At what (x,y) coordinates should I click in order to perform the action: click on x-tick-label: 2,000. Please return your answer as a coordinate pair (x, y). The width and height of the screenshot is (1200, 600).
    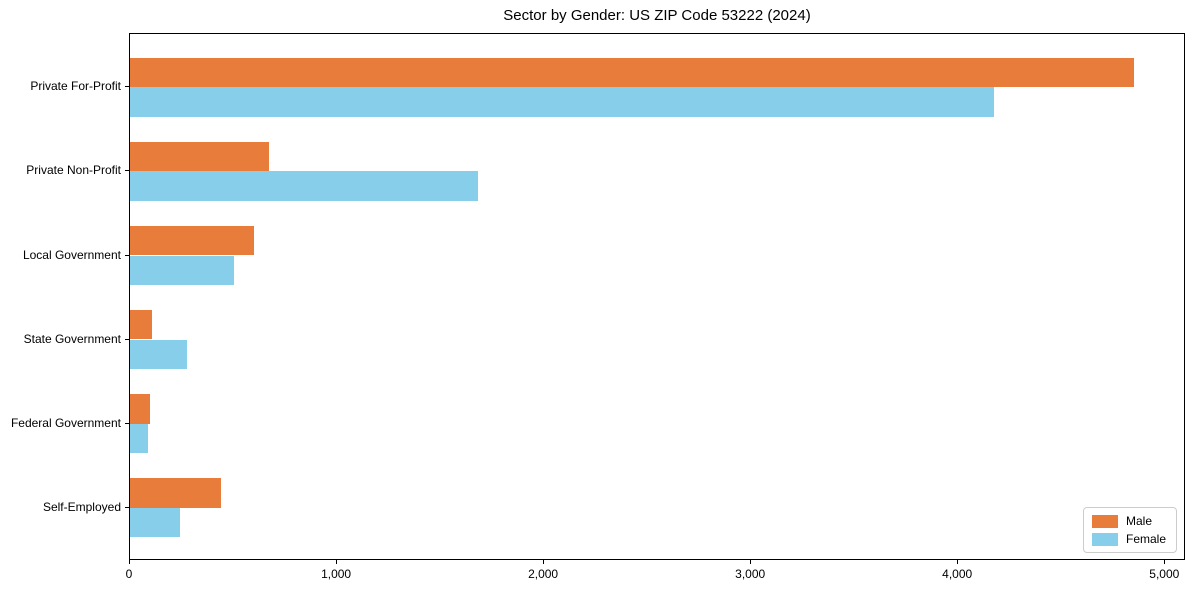
    Looking at the image, I should click on (543, 574).